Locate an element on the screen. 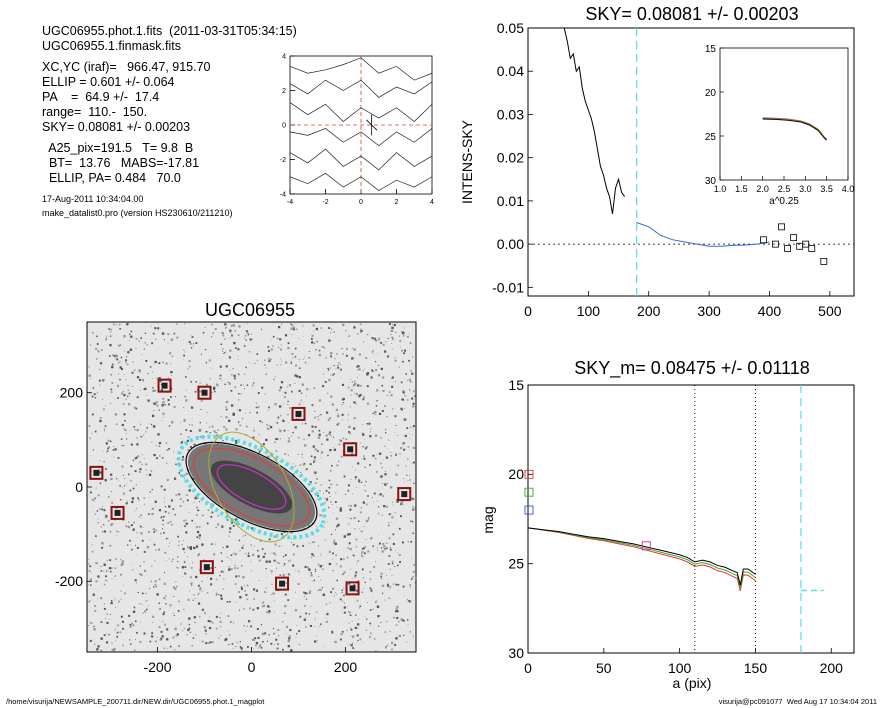 This screenshot has height=708, width=885. contour-line is located at coordinates (361, 88).